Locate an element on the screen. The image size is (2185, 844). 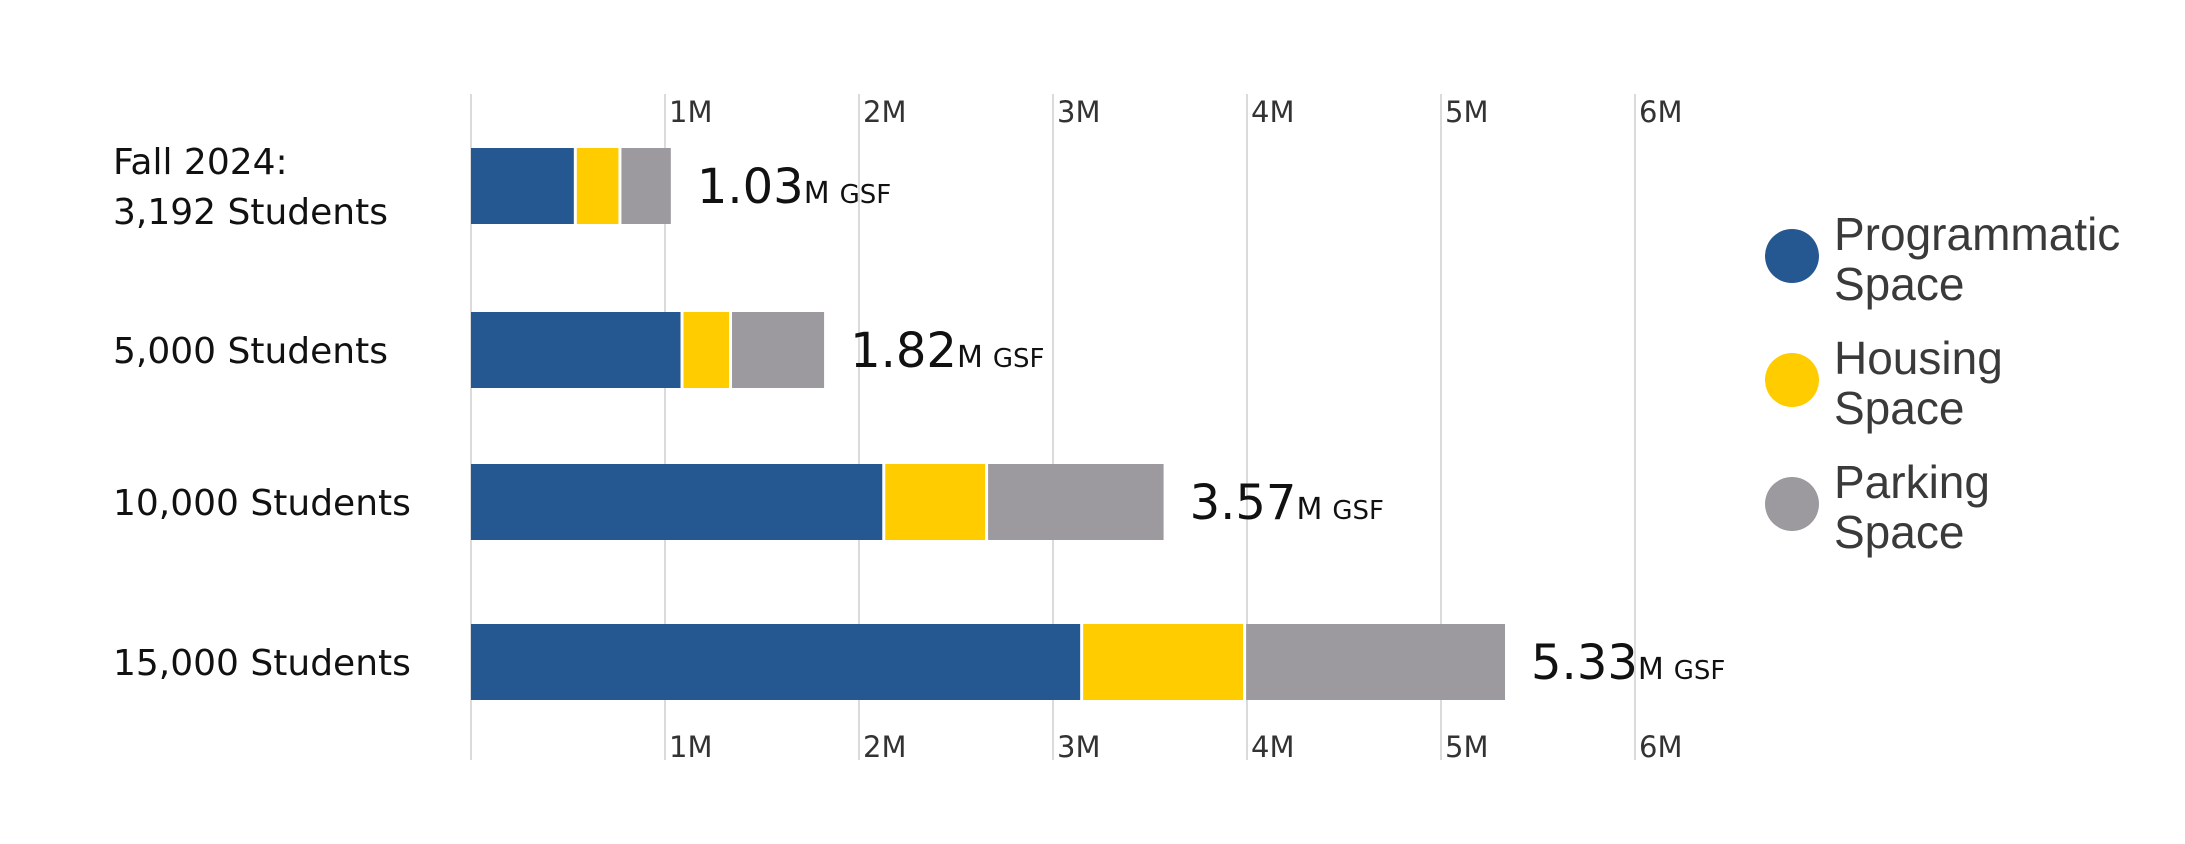
legend-item: Housing Space is located at coordinates (1884, 383).